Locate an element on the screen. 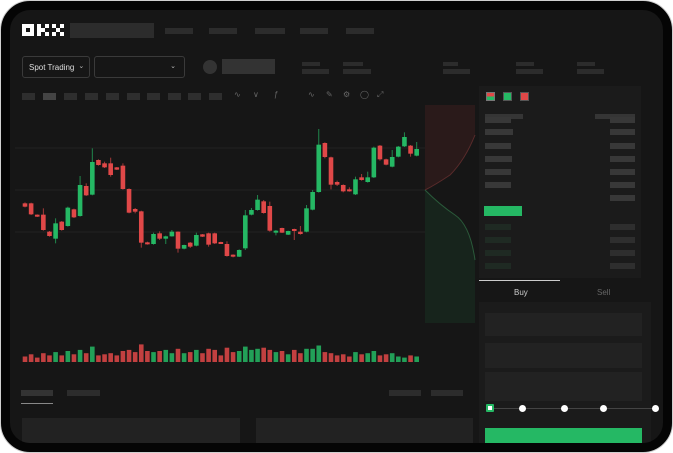 This screenshot has width=673, height=453. pair-select: ⌄ is located at coordinates (139, 67).